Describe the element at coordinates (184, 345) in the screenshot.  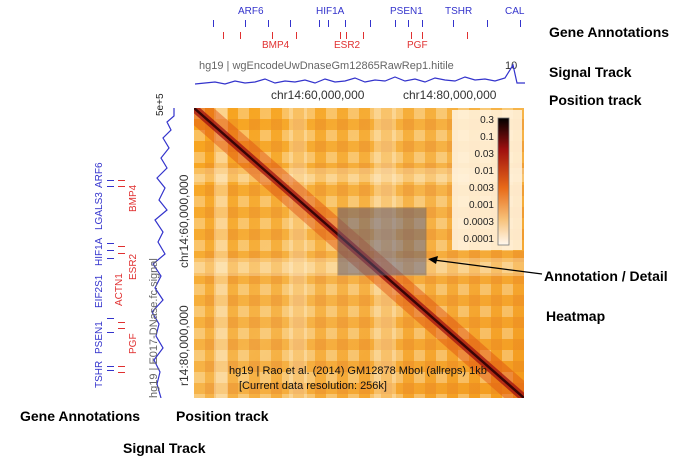
I see `position-label: r14:80,000,000` at that location.